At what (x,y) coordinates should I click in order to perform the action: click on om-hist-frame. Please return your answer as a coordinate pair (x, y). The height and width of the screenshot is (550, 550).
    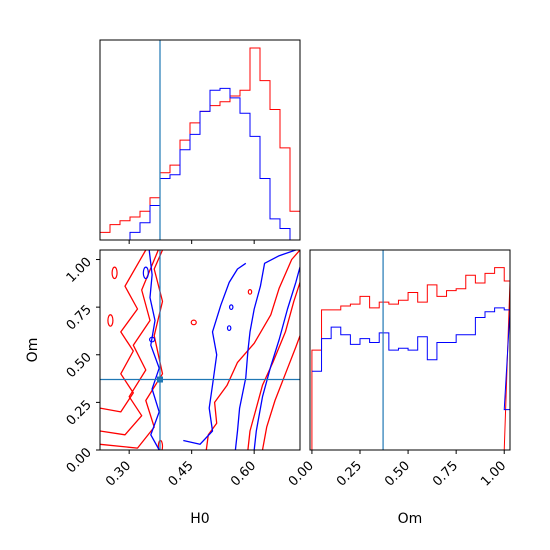
    Looking at the image, I should click on (410, 350).